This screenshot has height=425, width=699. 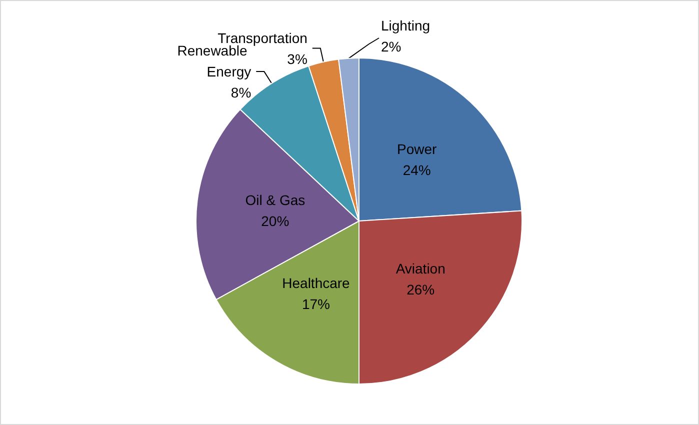 I want to click on data-label: 26%, so click(x=420, y=289).